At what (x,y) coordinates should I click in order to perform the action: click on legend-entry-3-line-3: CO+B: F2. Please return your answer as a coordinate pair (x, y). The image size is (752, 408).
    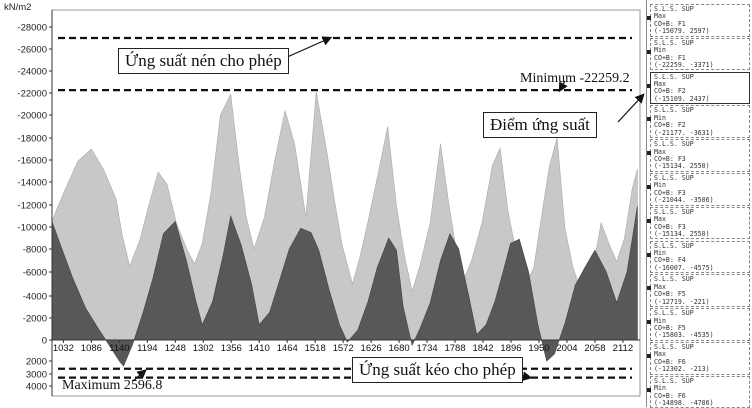
    Looking at the image, I should click on (670, 91).